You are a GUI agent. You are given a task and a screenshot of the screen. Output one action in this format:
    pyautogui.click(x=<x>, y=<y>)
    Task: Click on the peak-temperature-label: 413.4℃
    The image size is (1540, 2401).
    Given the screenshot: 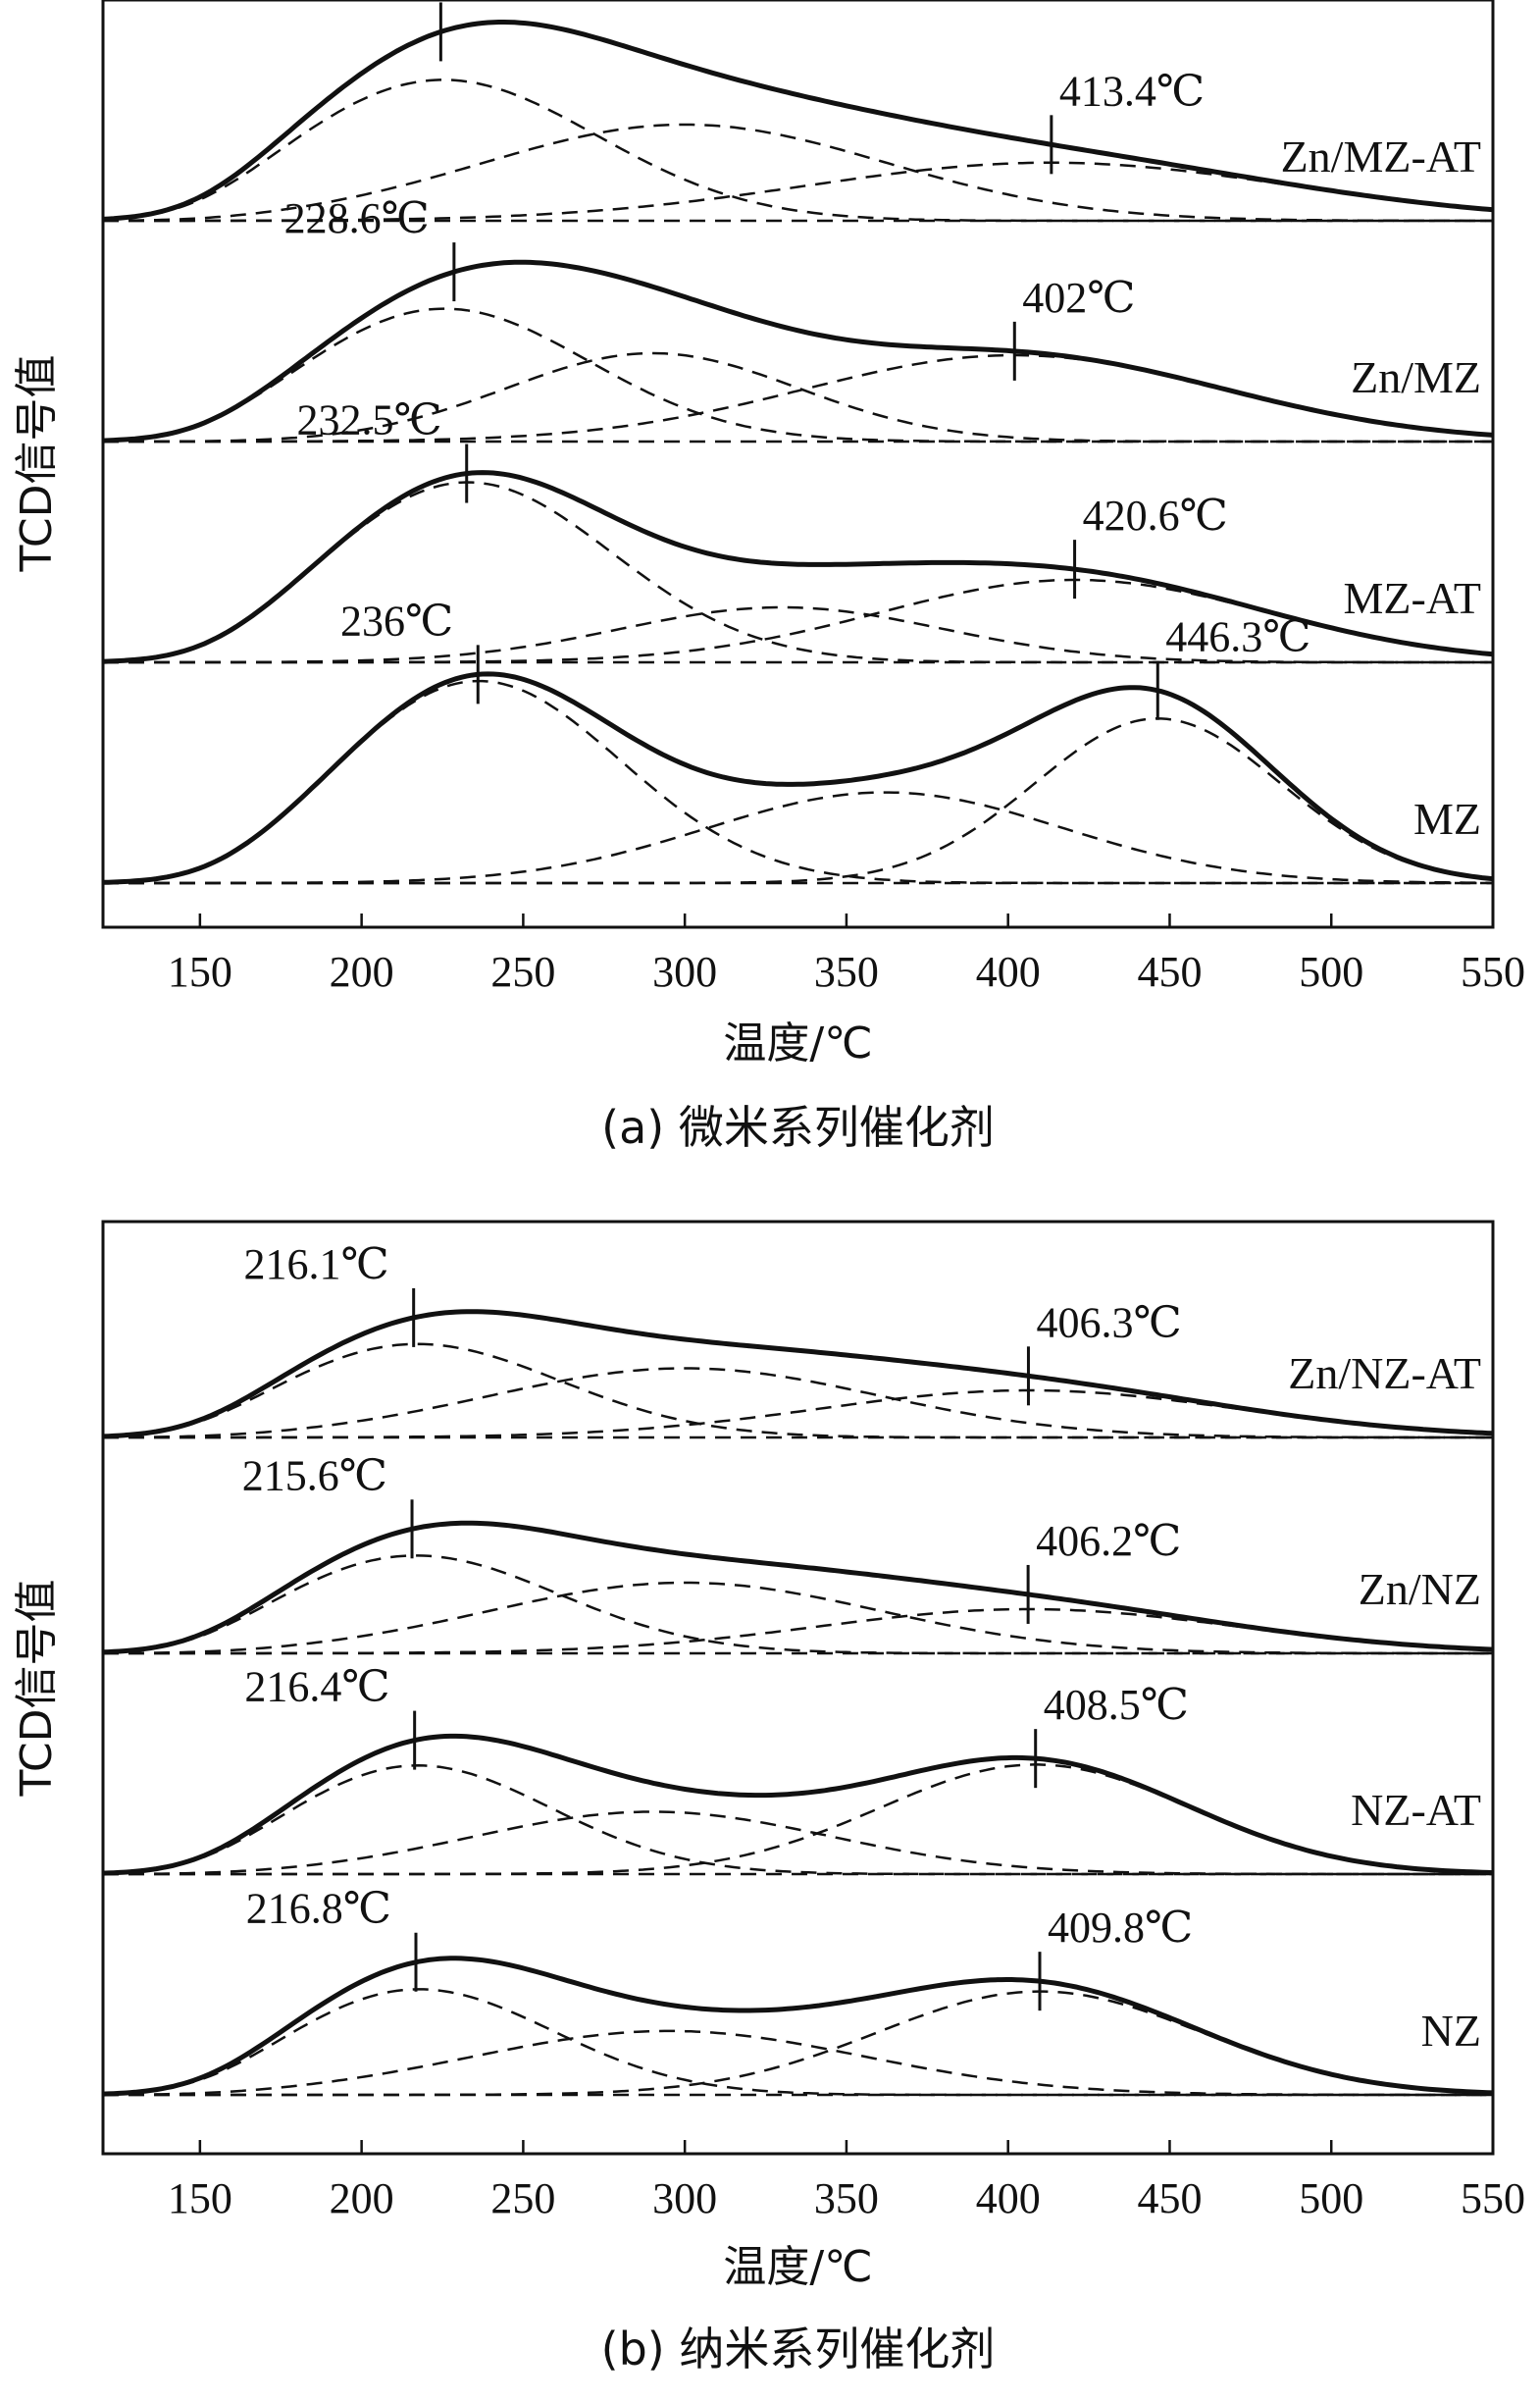 What is the action you would take?
    pyautogui.click(x=1132, y=91)
    